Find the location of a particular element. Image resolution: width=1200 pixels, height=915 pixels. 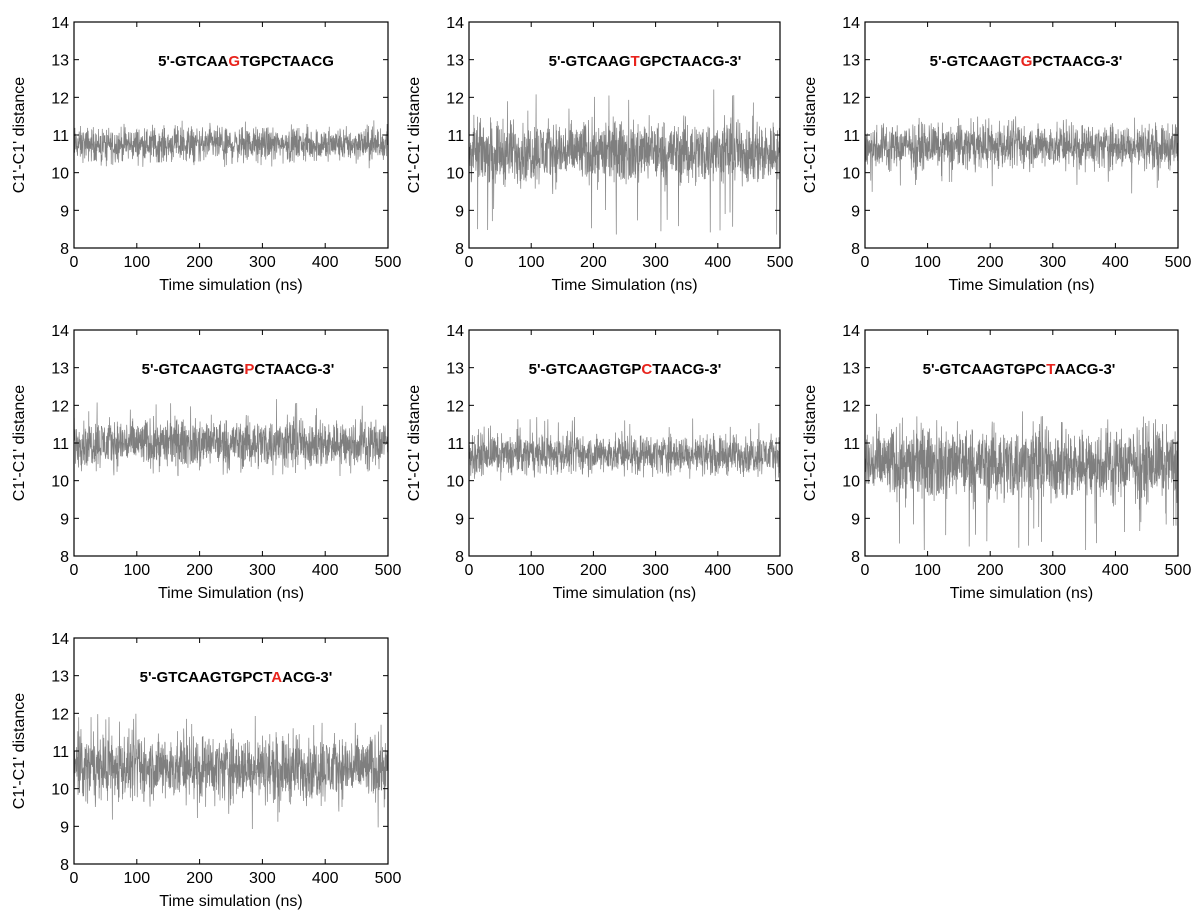

title-suffix: TAACG-3' is located at coordinates (686, 369).